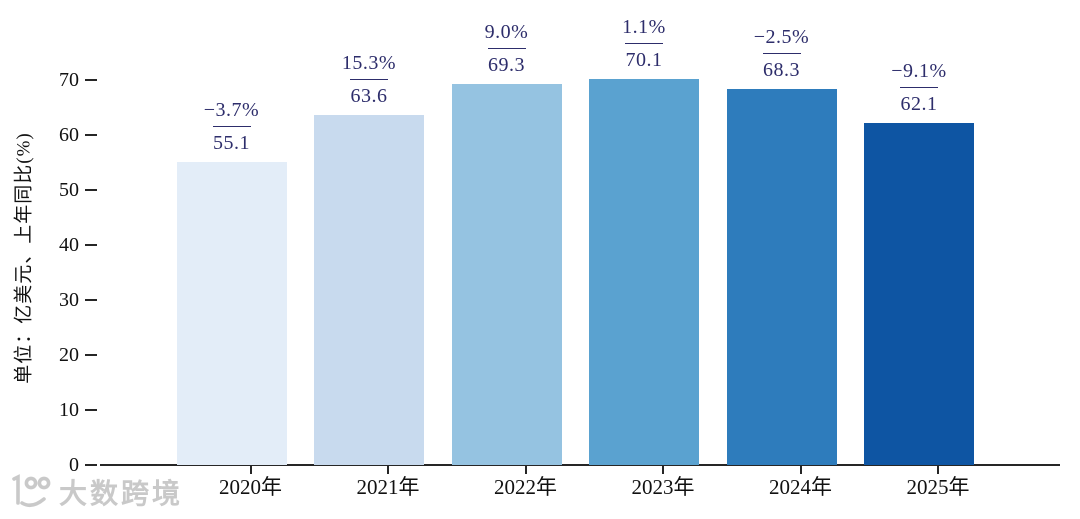  Describe the element at coordinates (781, 277) in the screenshot. I see `bar-2024年` at that location.